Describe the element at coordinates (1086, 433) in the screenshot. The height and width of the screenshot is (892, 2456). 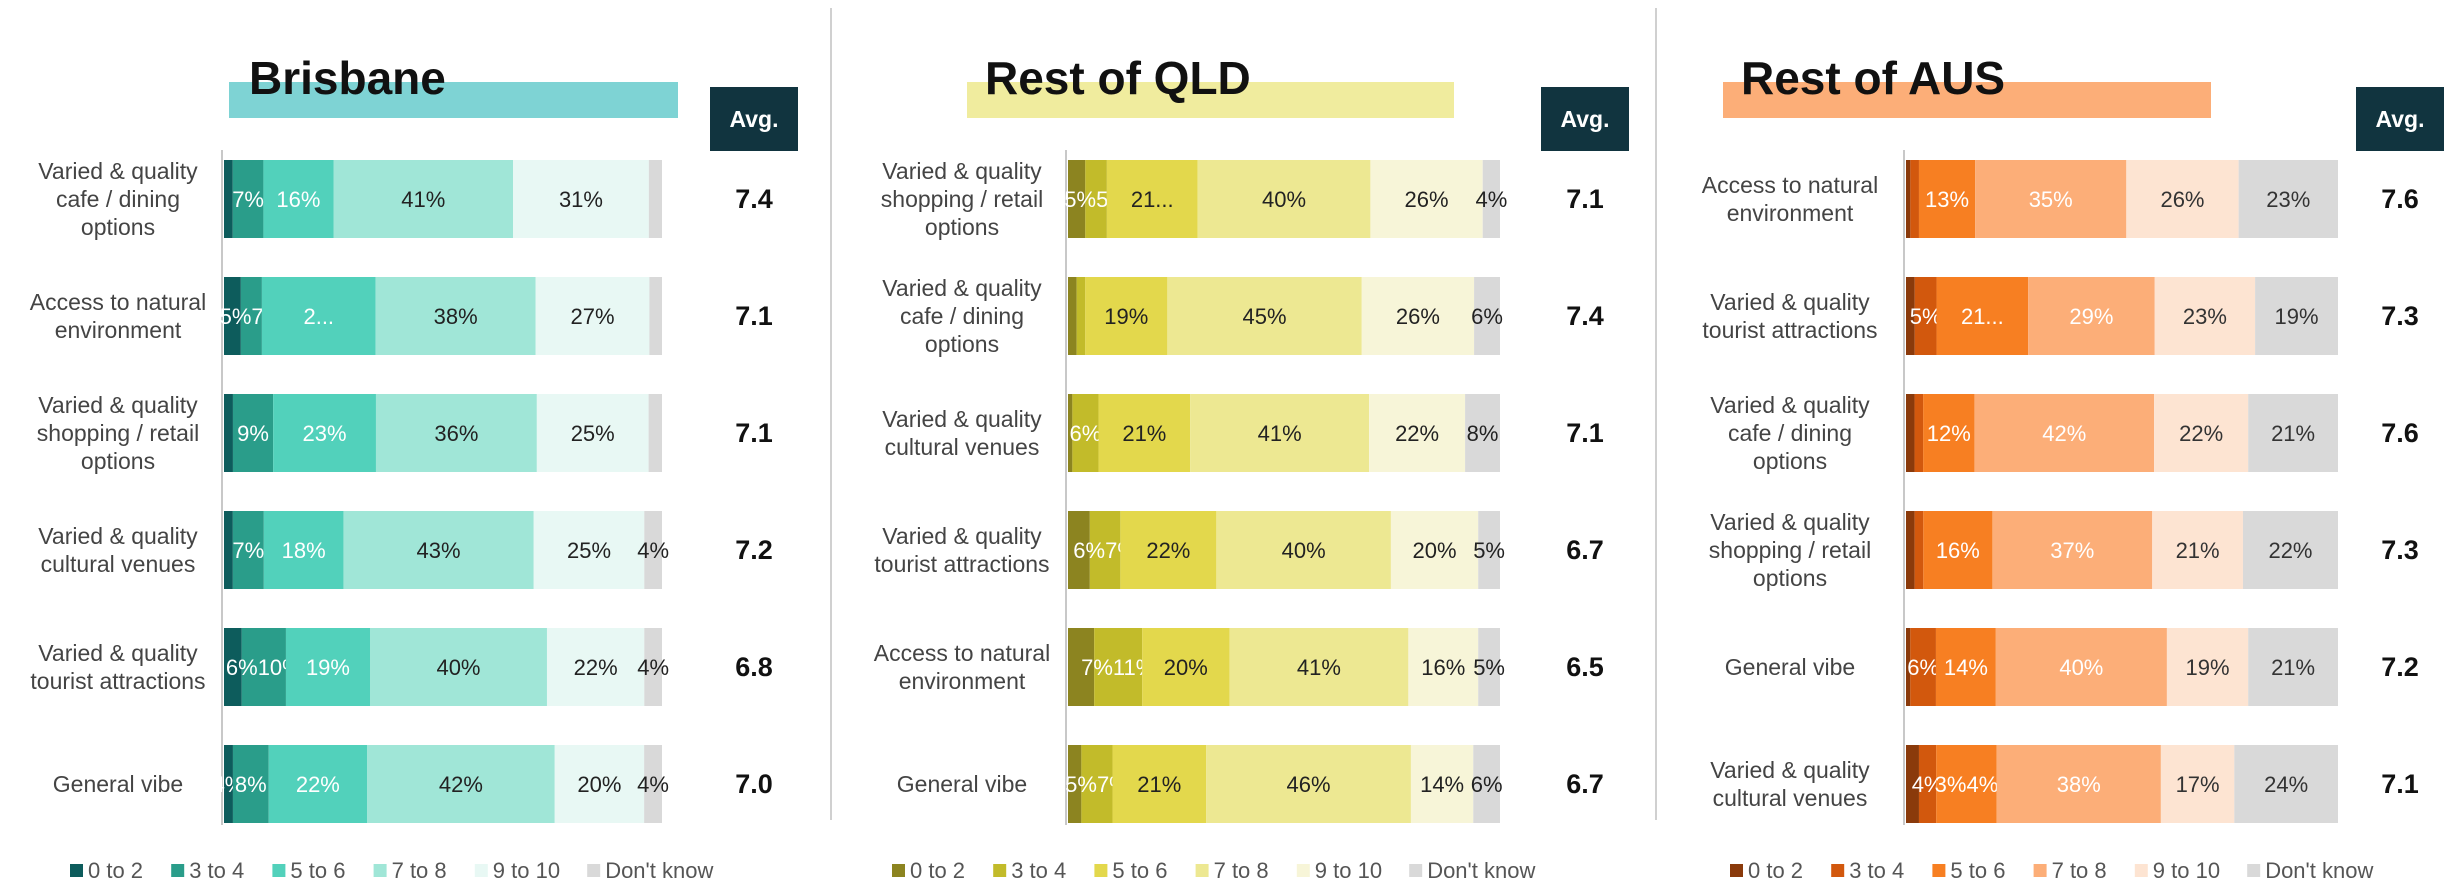
I see `data-label: 6%` at that location.